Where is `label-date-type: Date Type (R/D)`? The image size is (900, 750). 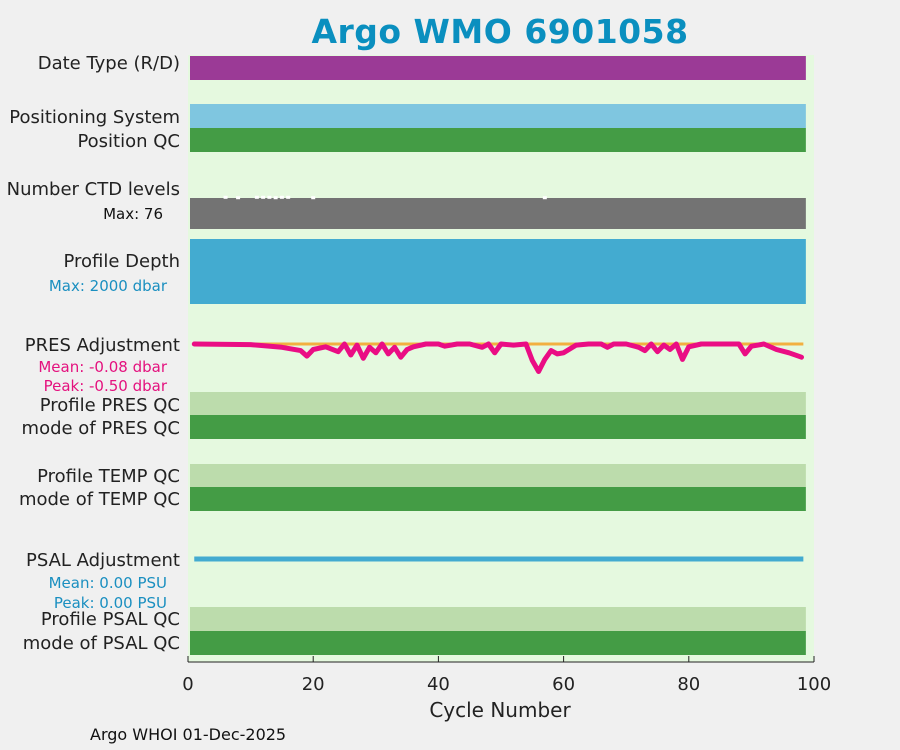 label-date-type: Date Type (R/D) is located at coordinates (109, 63).